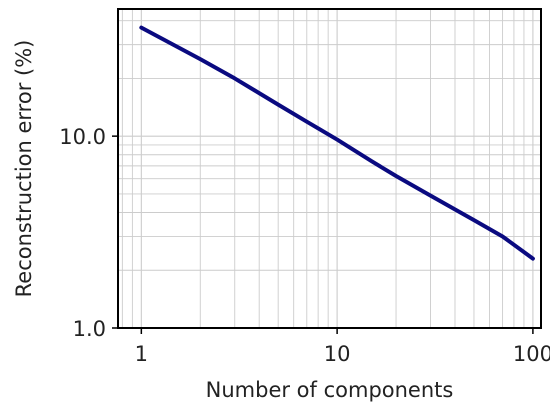 The height and width of the screenshot is (407, 550). Describe the element at coordinates (330, 390) in the screenshot. I see `x-axis-title: Number of components` at that location.